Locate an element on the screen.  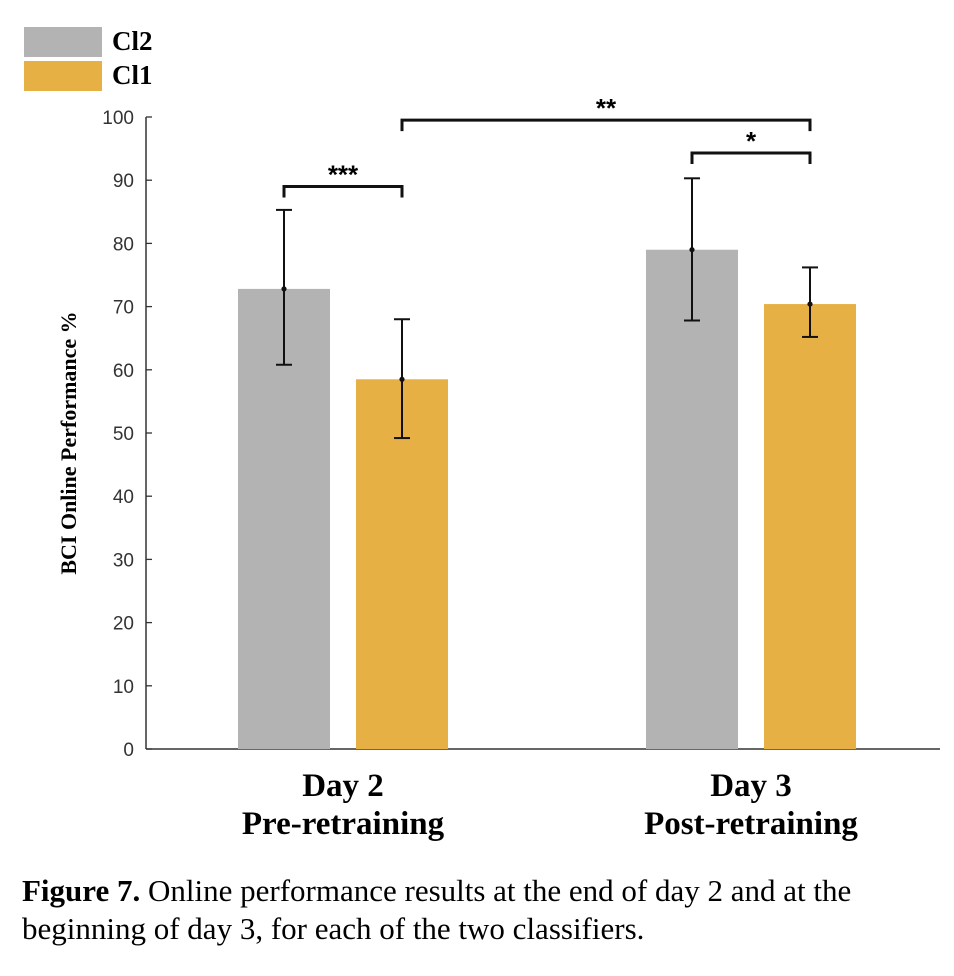
caption-label: Figure 7. is located at coordinates (81, 890).